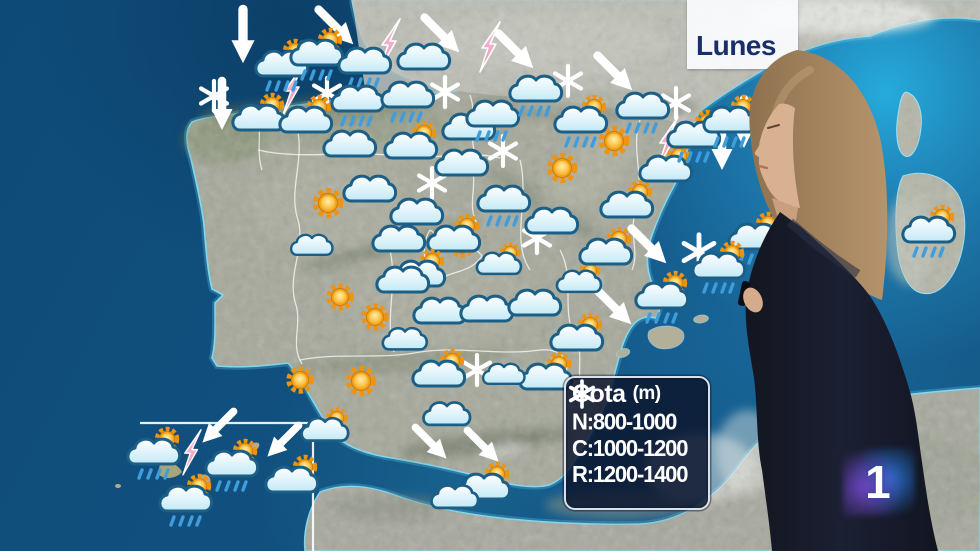 The width and height of the screenshot is (980, 551). I want to click on canary-islands, so click(187, 465).